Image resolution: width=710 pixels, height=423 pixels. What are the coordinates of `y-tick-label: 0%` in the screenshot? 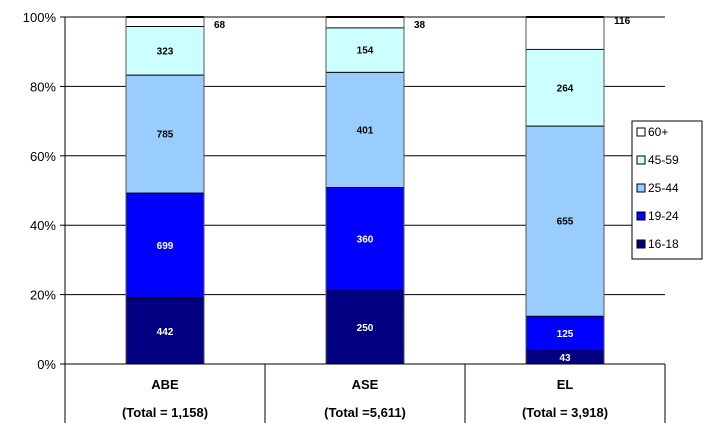 It's located at (46, 364).